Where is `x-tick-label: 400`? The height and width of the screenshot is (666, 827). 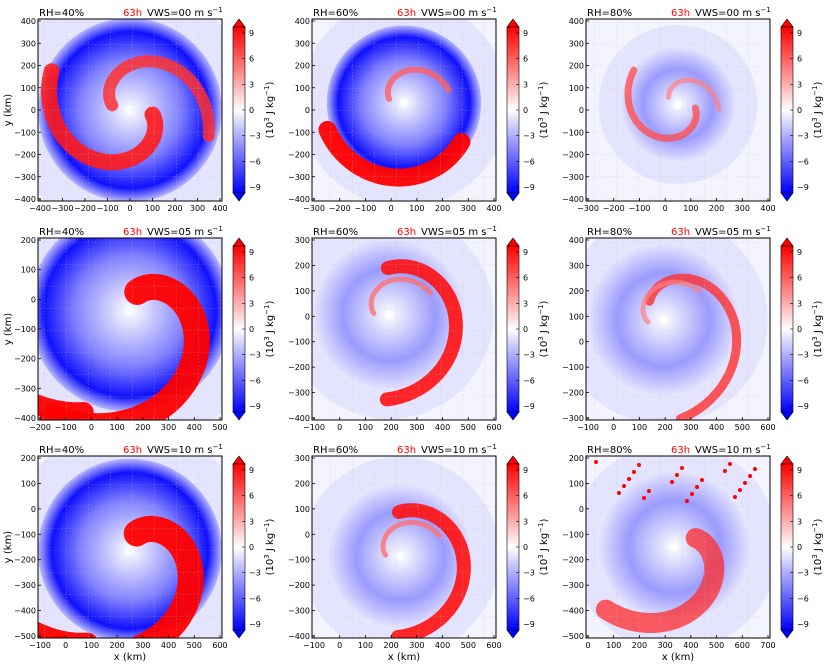 x-tick-label: 400 is located at coordinates (716, 427).